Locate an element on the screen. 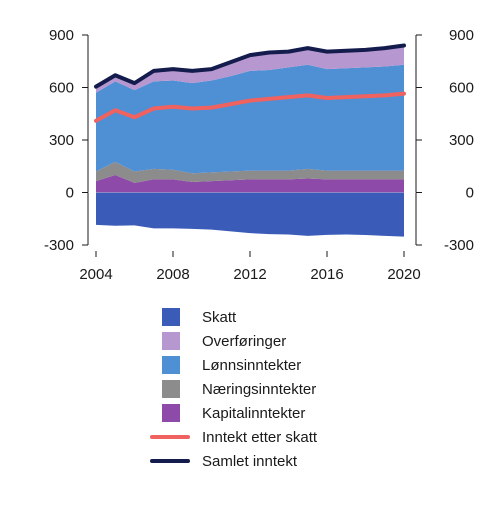 The width and height of the screenshot is (500, 506). y-tick-label-right: 300 is located at coordinates (461, 140).